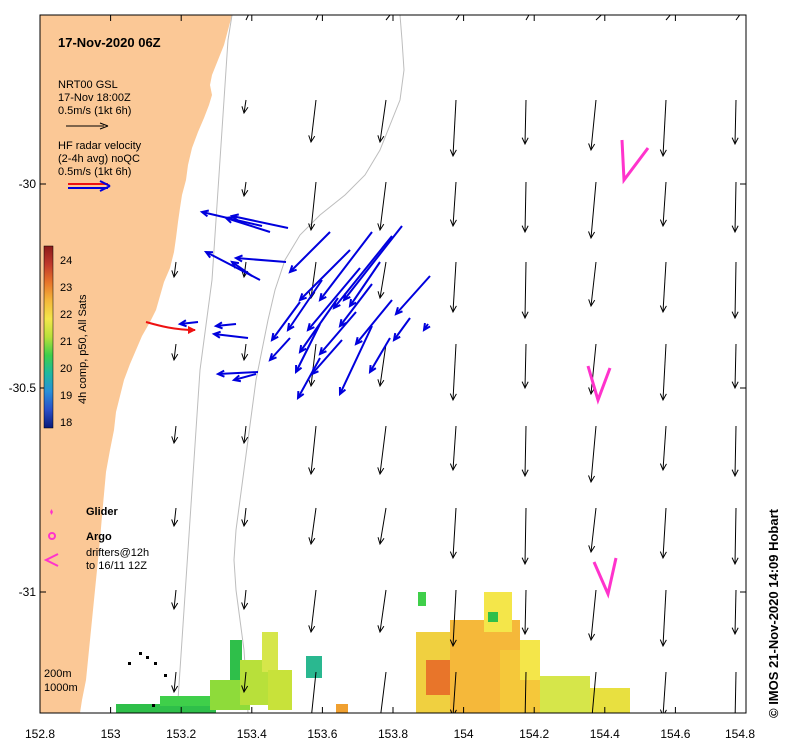 The image size is (789, 750). What do you see at coordinates (740, 734) in the screenshot?
I see `lon-tick: 154.8` at bounding box center [740, 734].